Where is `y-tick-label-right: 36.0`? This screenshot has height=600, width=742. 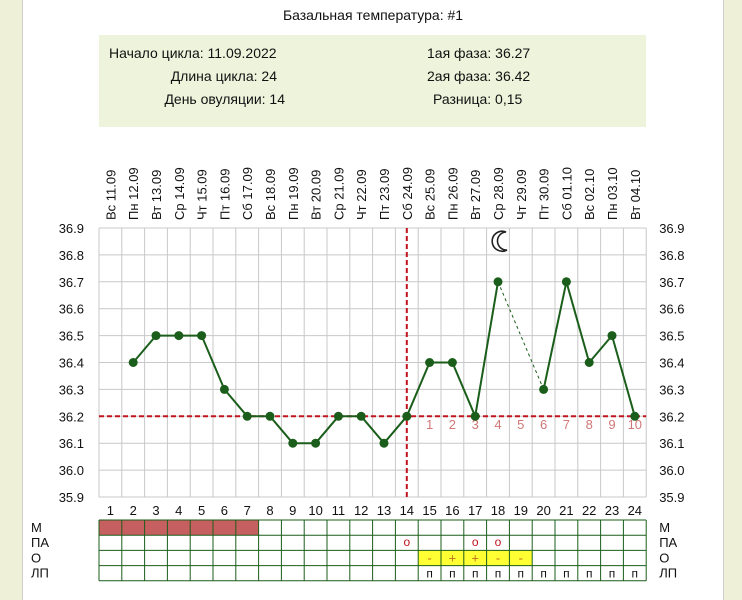 y-tick-label-right: 36.0 is located at coordinates (671, 470).